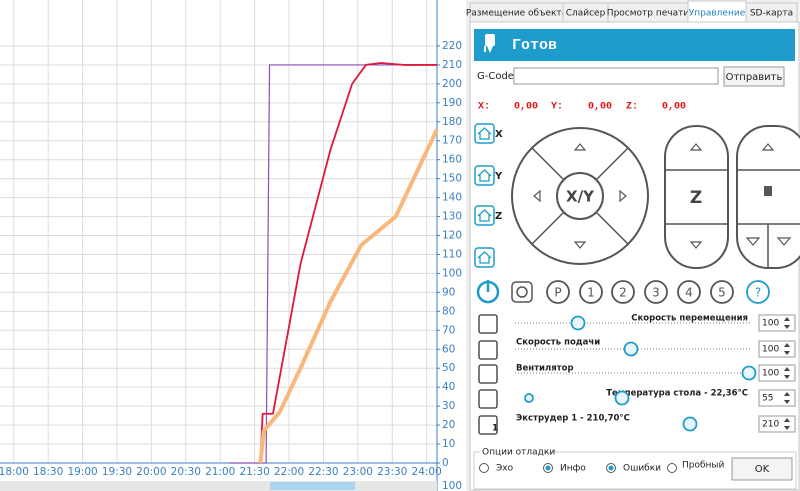  Describe the element at coordinates (82, 472) in the screenshot. I see `x-tick-label: 19:00` at that location.